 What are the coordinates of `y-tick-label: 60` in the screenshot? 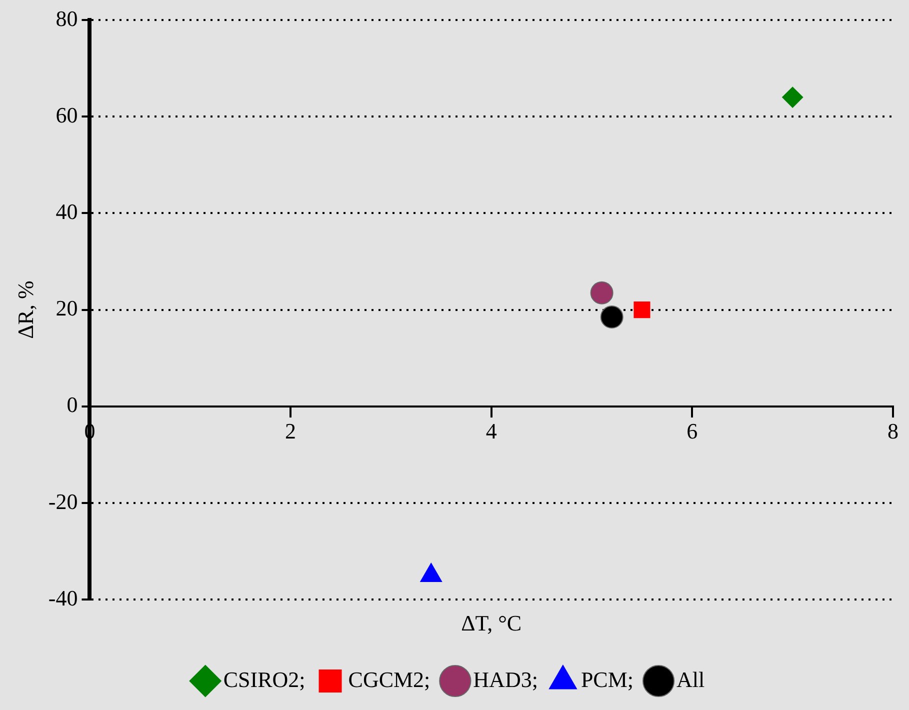 It's located at (67, 115).